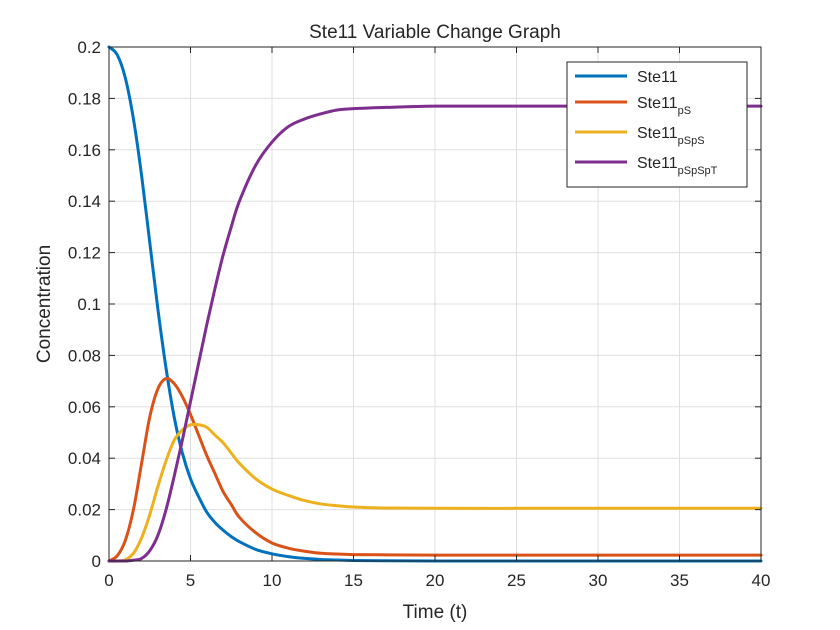 This screenshot has width=840, height=630. What do you see at coordinates (516, 580) in the screenshot?
I see `x-tick-label: 25` at bounding box center [516, 580].